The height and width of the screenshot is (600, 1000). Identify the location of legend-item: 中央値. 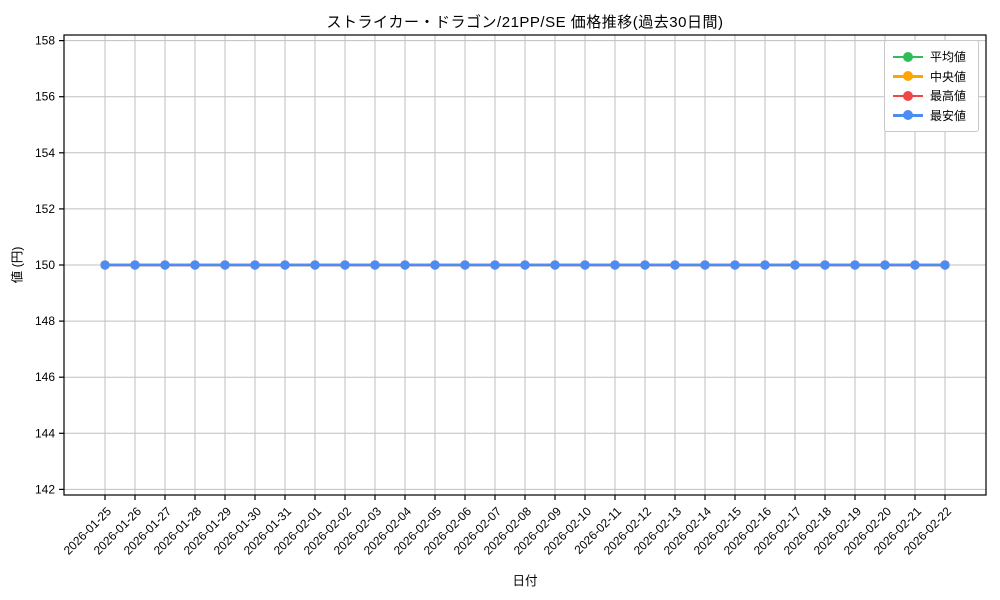
(931, 77).